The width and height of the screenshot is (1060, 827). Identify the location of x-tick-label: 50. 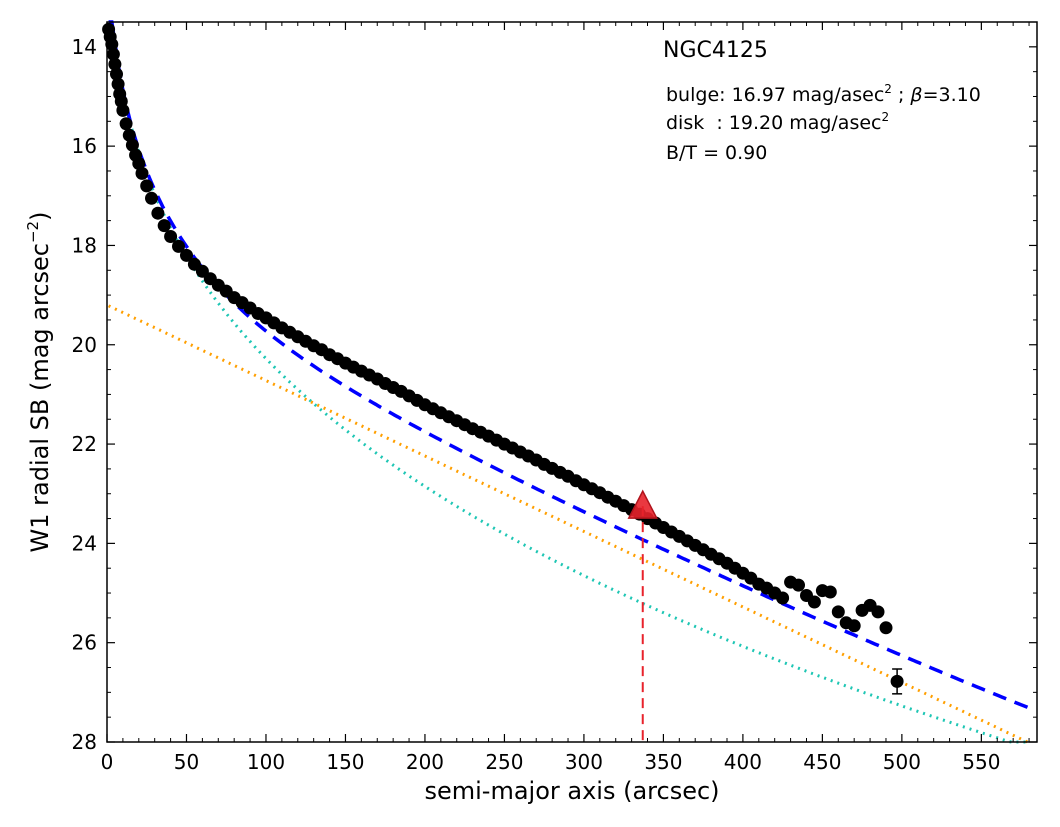
(186, 762).